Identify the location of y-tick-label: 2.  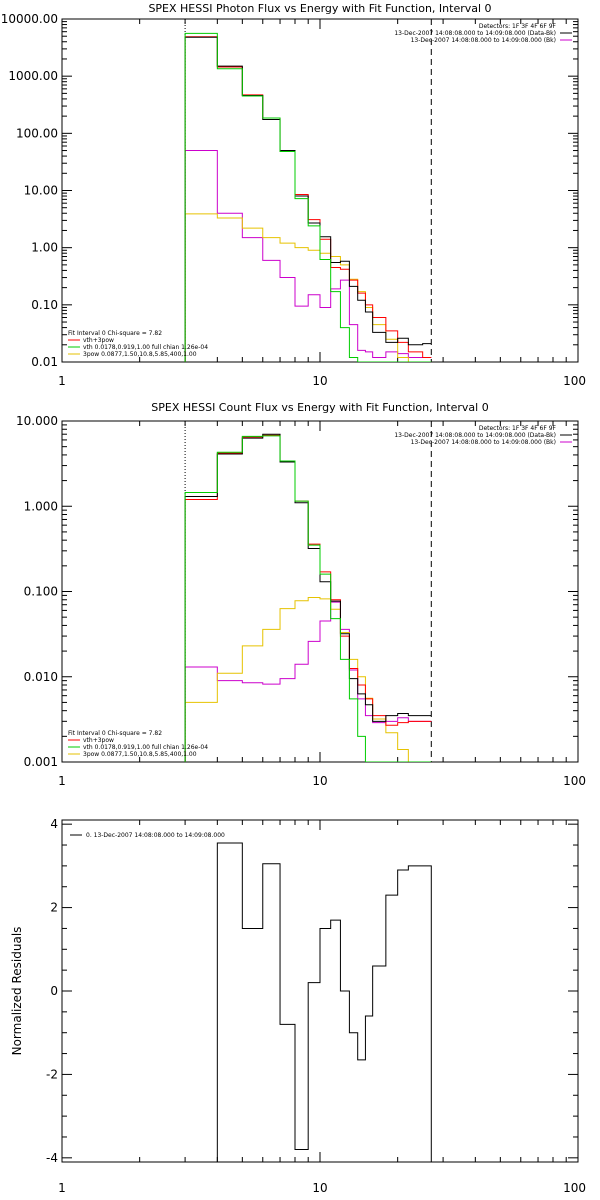
(54, 908).